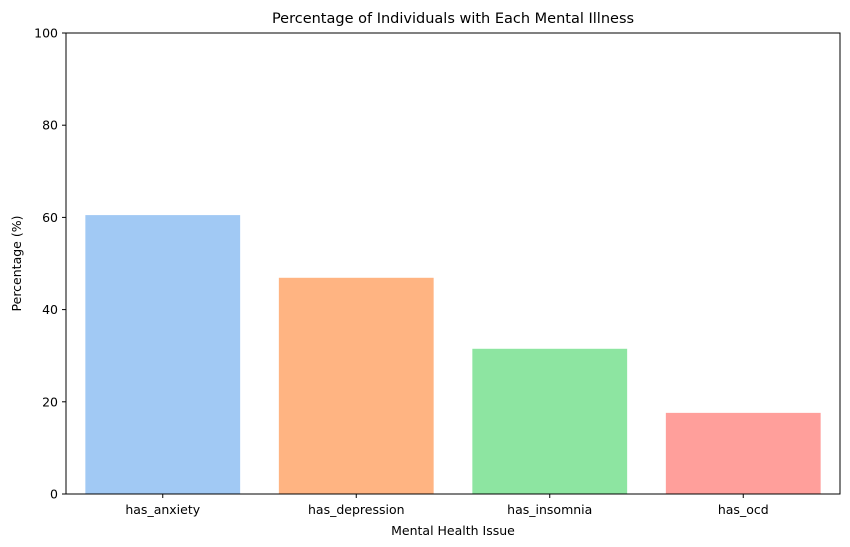  Describe the element at coordinates (549, 509) in the screenshot. I see `x-tick-label: has_insomnia` at that location.